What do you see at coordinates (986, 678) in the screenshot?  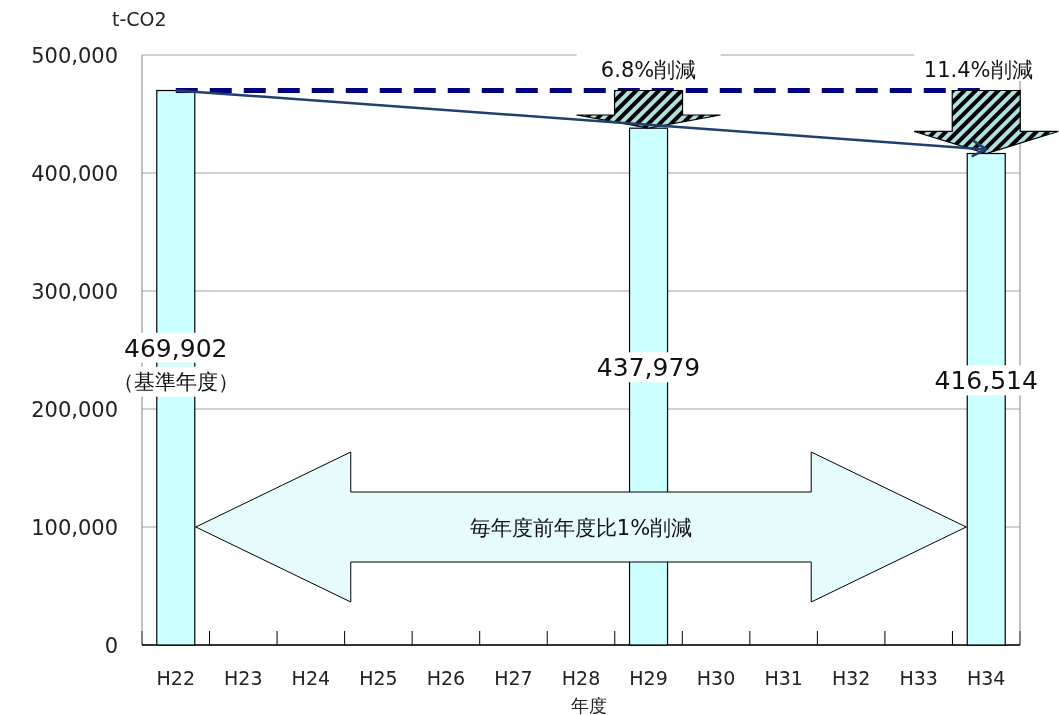 I see `x-tick-label: H34` at bounding box center [986, 678].